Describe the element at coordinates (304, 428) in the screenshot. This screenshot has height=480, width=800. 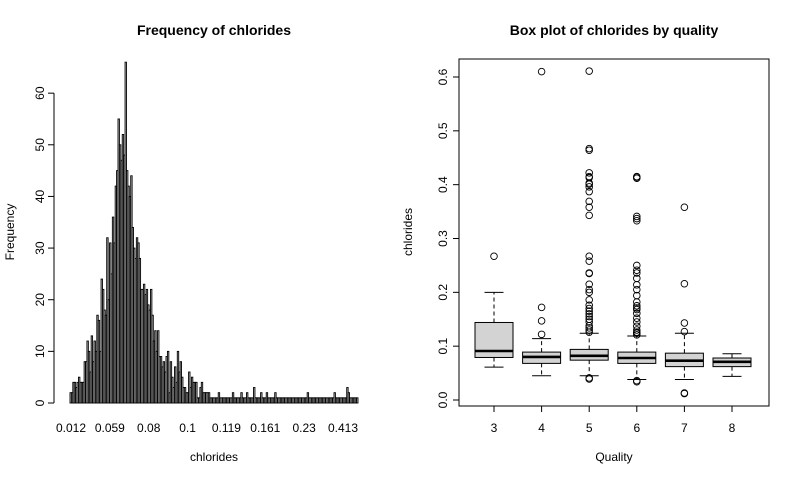
I see `histogram-x-tick-label: 0.23` at that location.